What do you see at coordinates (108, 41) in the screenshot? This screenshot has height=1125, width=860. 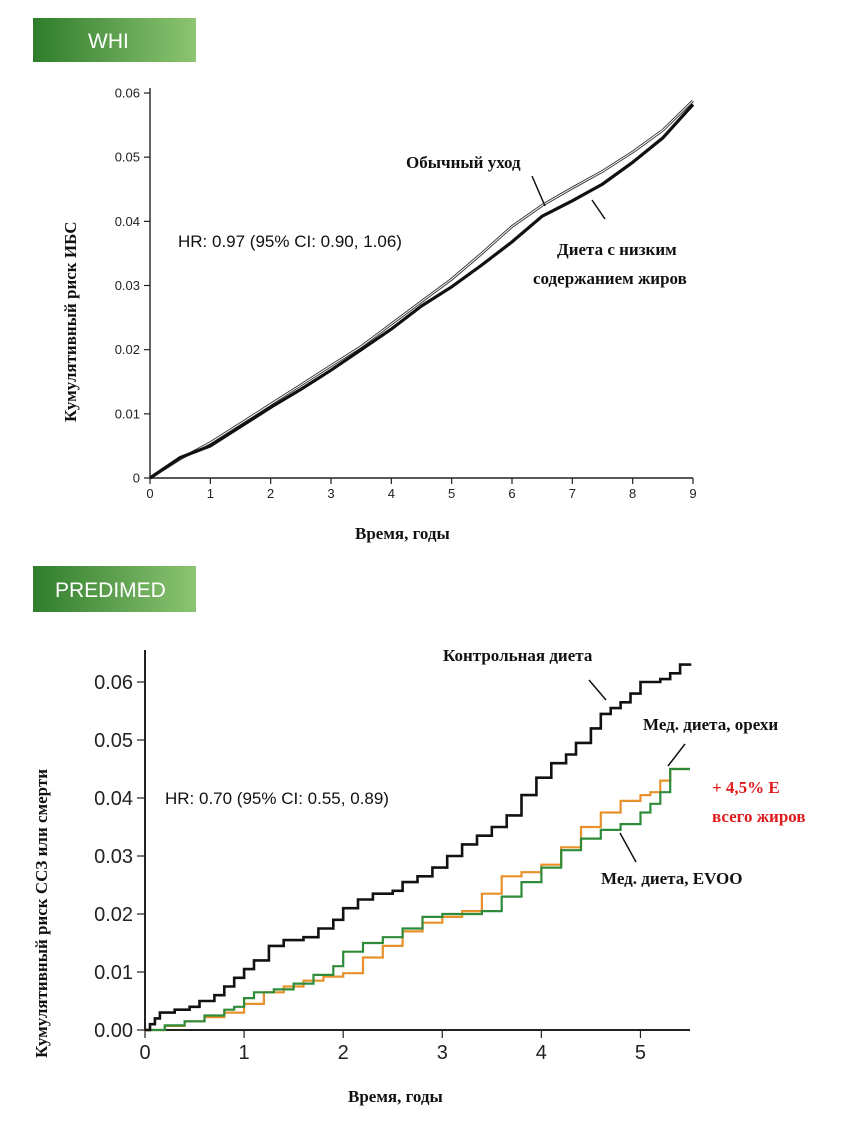 I see `whi-banner-label: WHI` at bounding box center [108, 41].